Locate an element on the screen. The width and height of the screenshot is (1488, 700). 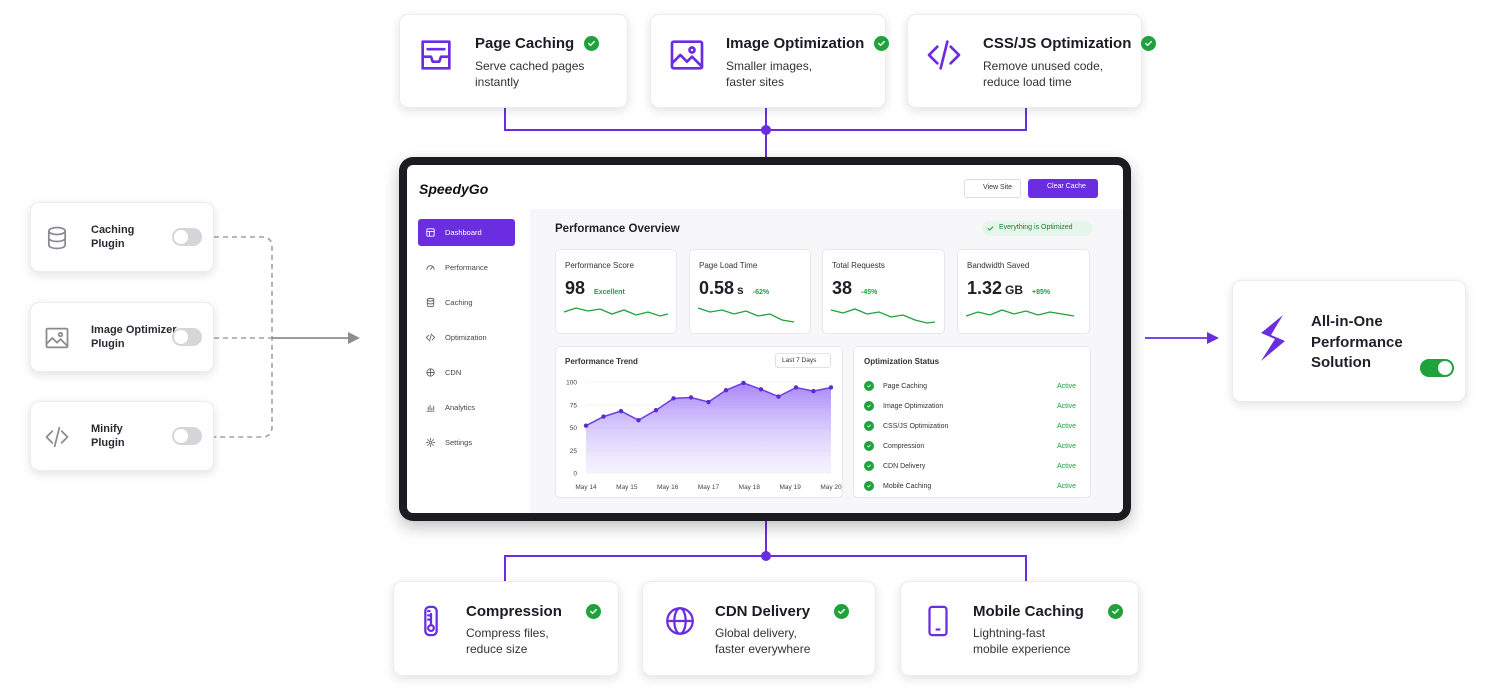
status-name: CSS/JS Optimization is located at coordinates (916, 426).